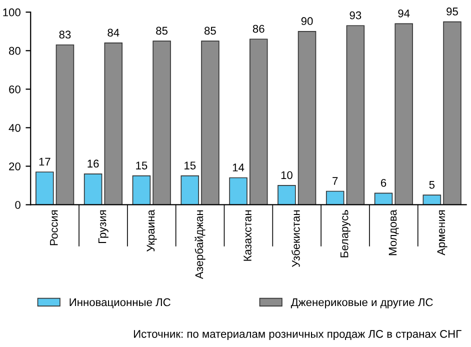 The width and height of the screenshot is (471, 347). What do you see at coordinates (93, 164) in the screenshot?
I see `data-label: 16` at bounding box center [93, 164].